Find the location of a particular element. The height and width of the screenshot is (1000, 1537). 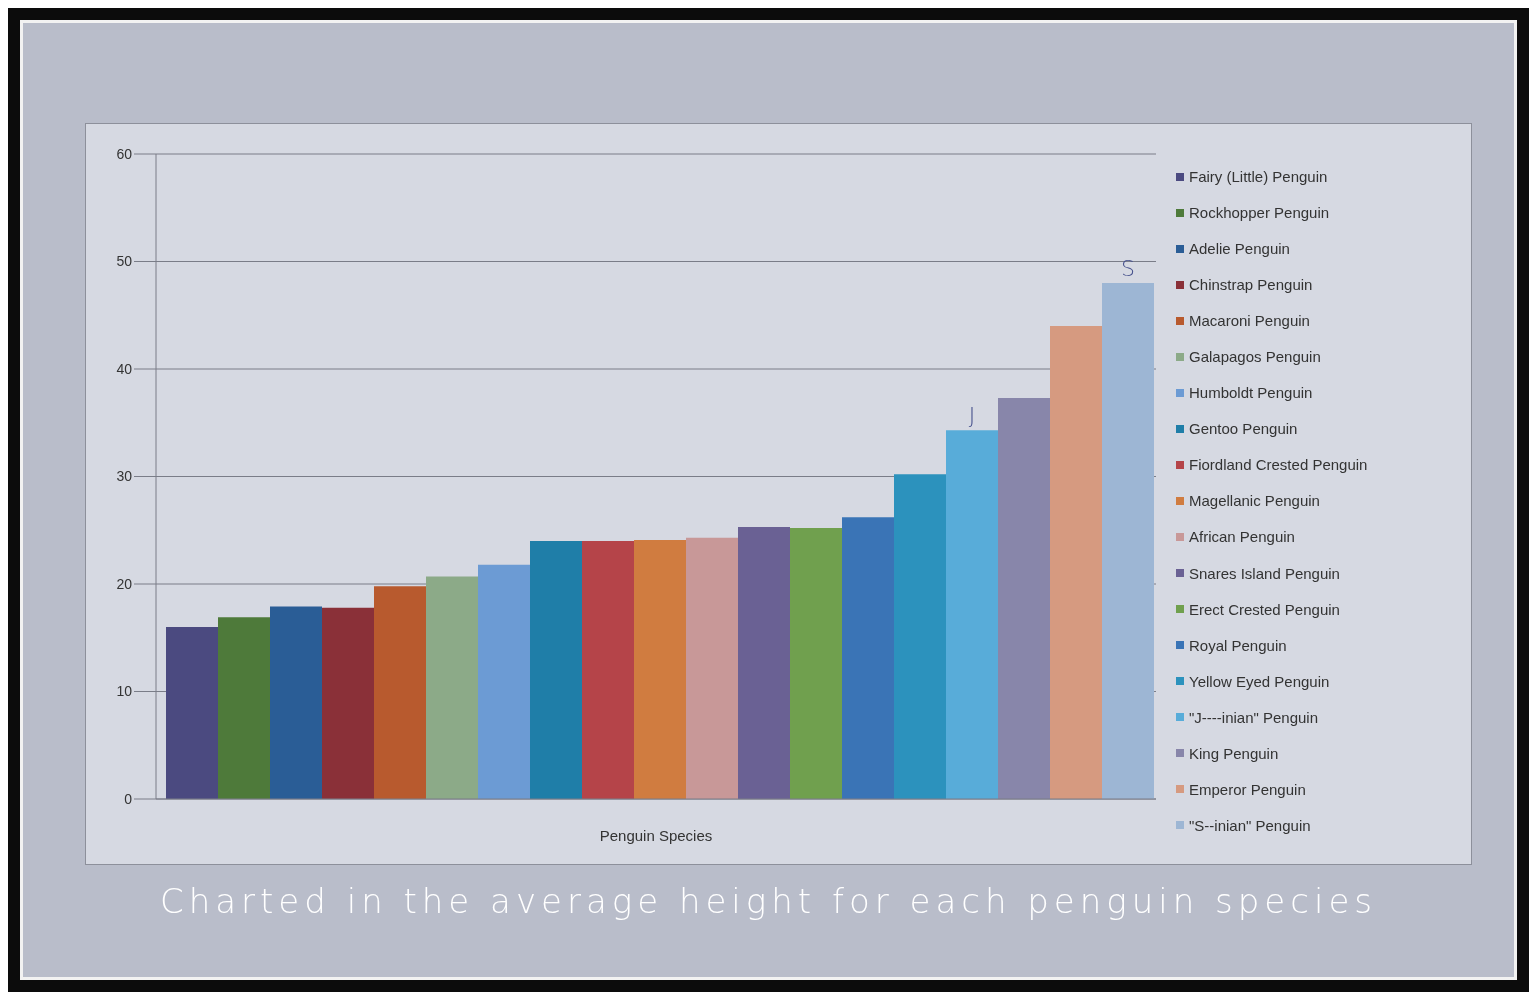

legend-label: Galapagos Penguin is located at coordinates (1255, 357).